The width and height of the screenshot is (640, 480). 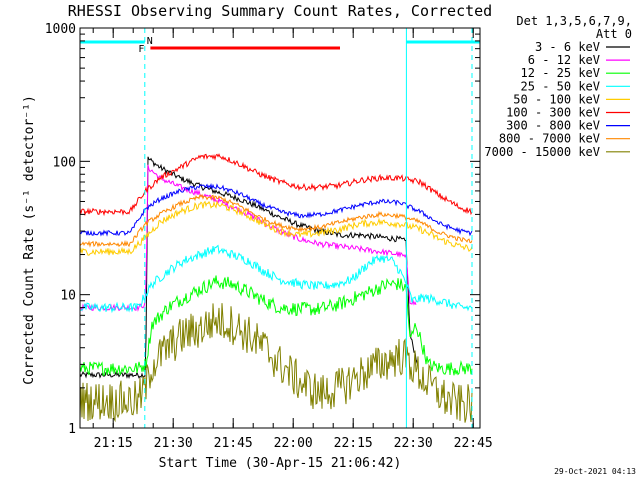 I want to click on legend-label-2: 12 - 25 keV, so click(x=560, y=73).